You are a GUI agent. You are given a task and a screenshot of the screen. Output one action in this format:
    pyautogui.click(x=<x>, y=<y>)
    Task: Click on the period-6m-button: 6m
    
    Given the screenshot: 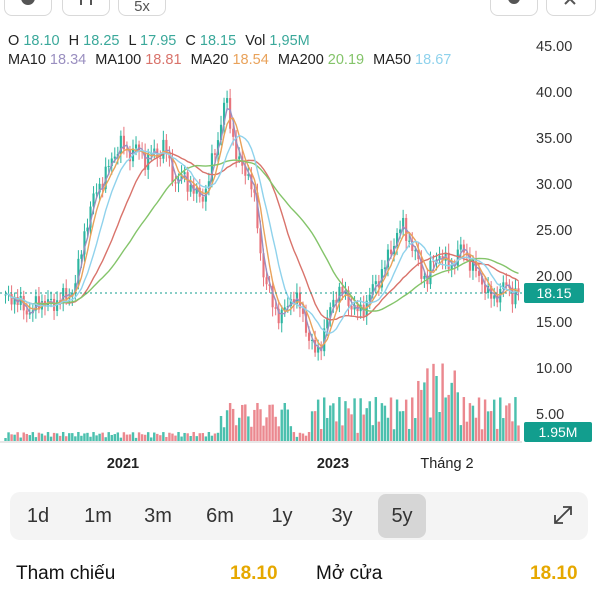 What is the action you would take?
    pyautogui.click(x=220, y=515)
    